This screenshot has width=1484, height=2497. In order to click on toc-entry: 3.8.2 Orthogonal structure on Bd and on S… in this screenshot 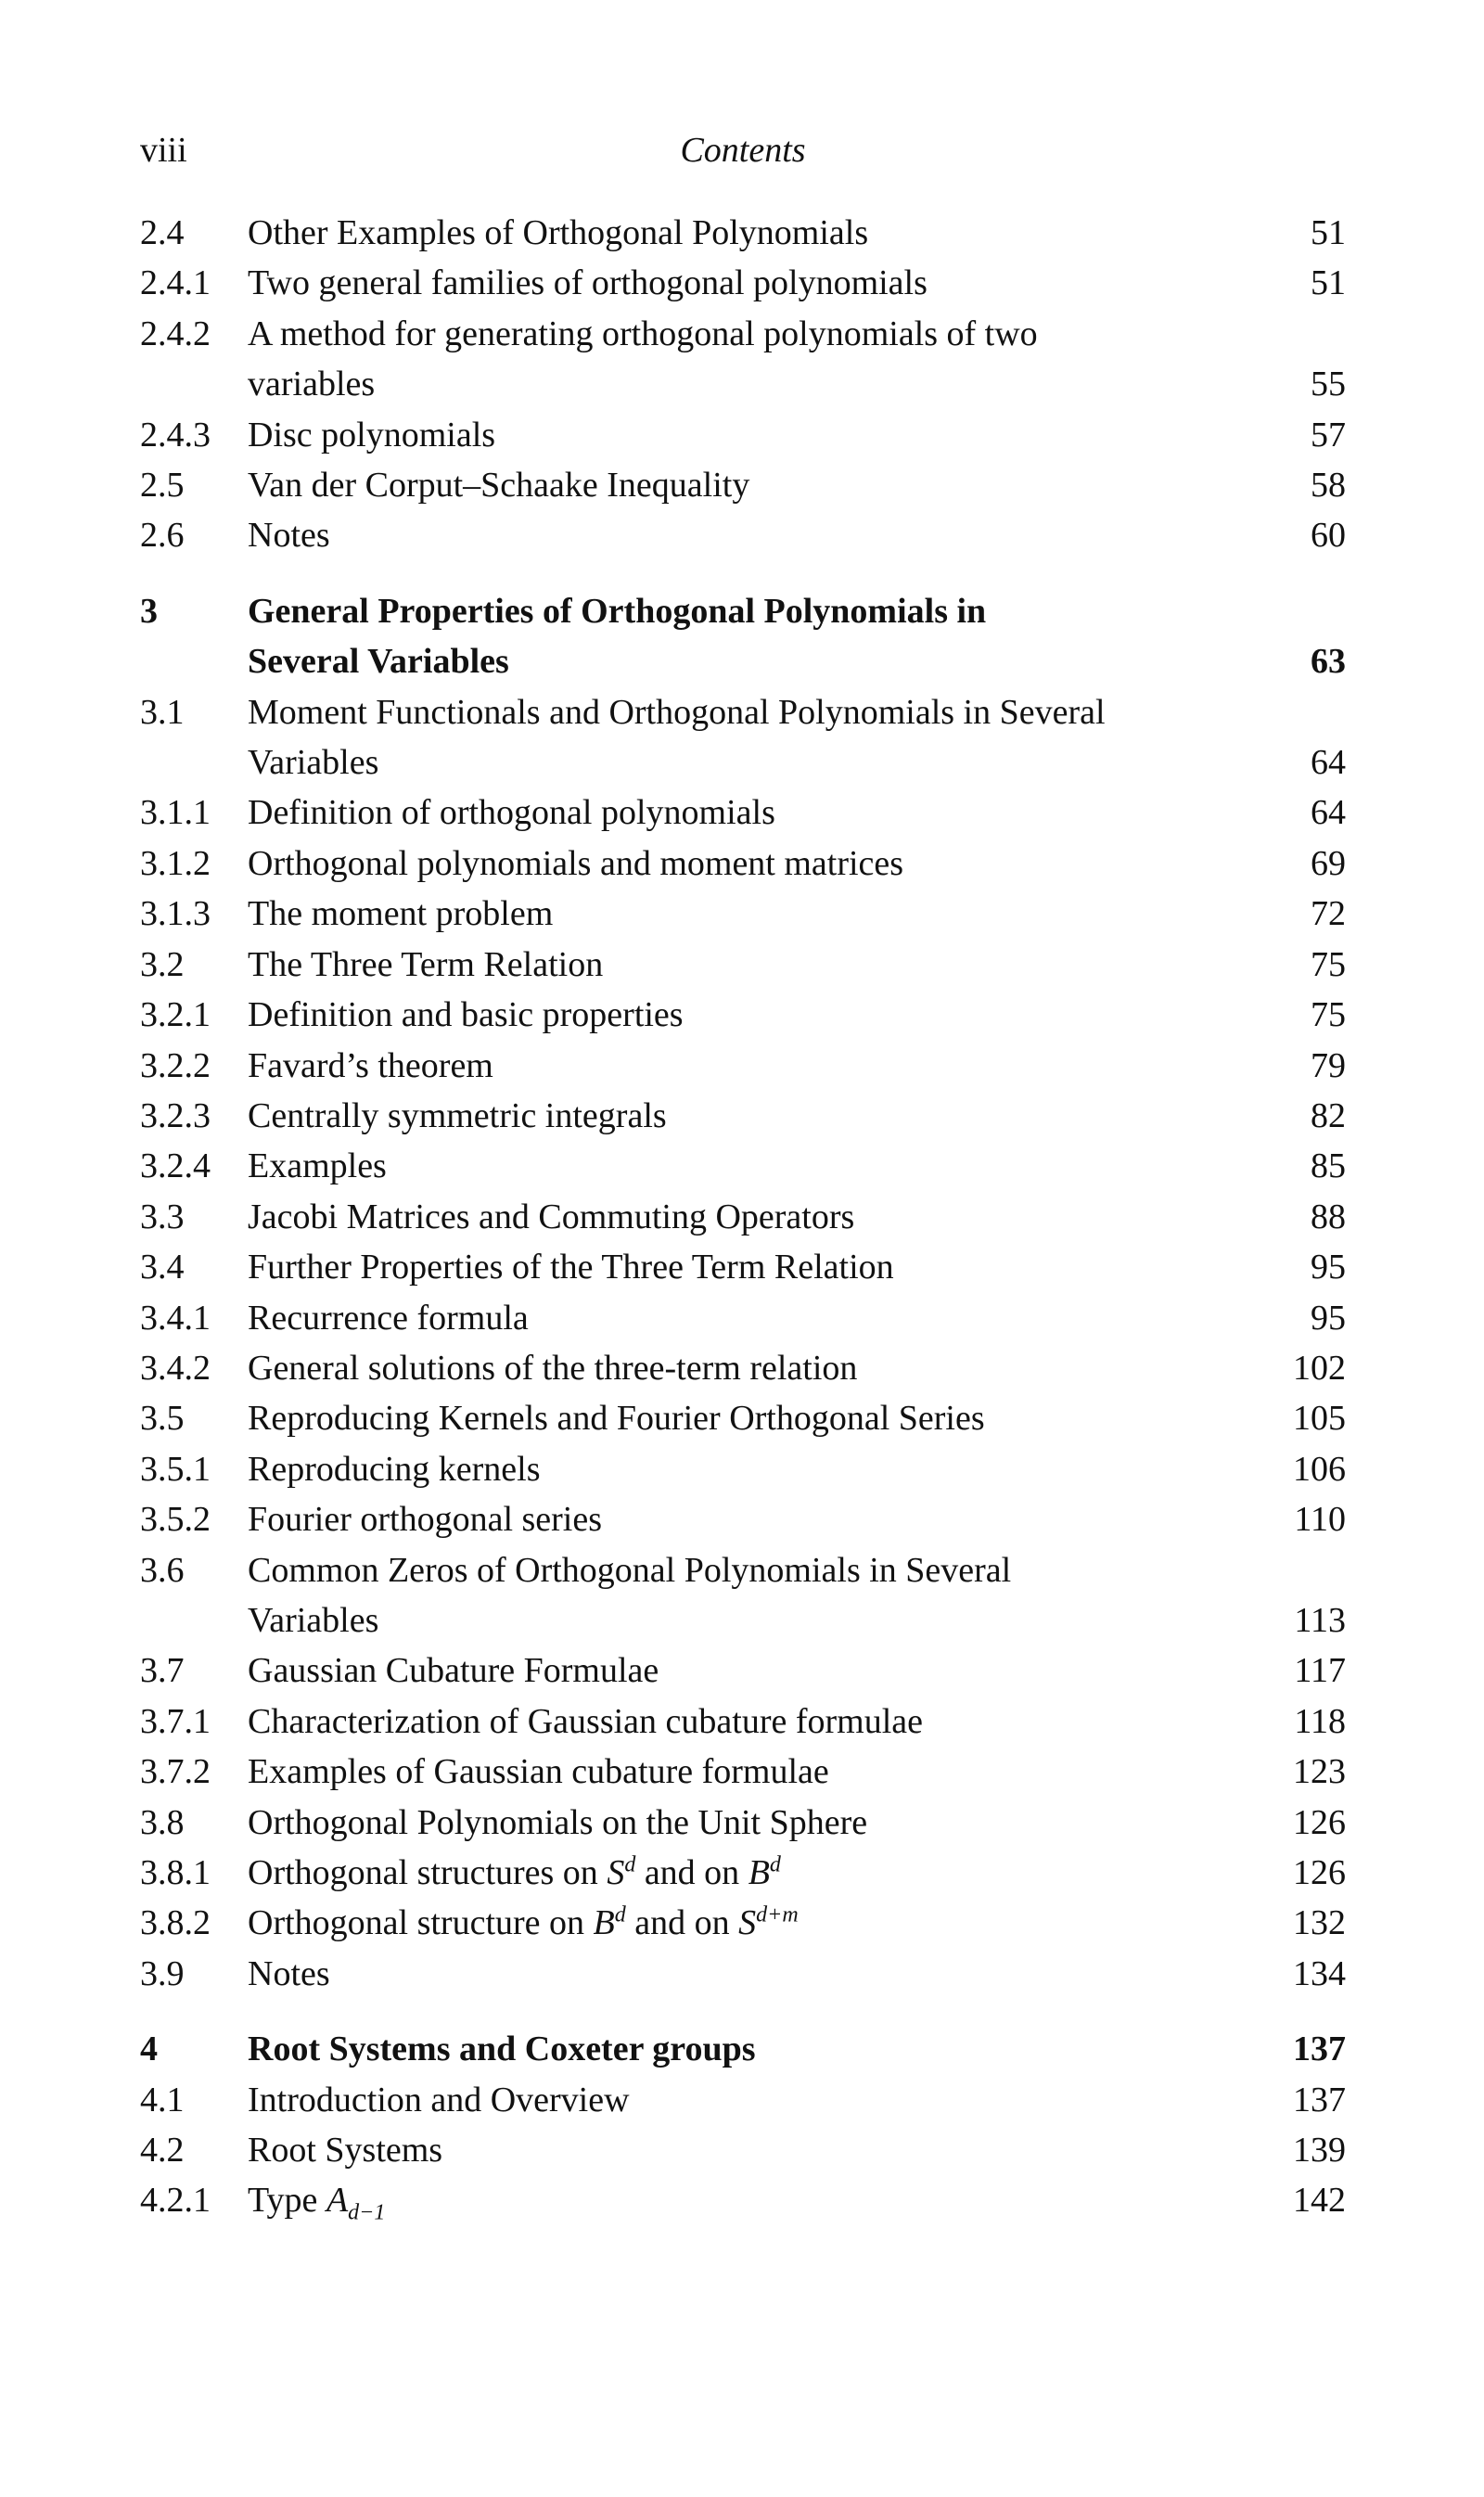, I will do `click(743, 1923)`.